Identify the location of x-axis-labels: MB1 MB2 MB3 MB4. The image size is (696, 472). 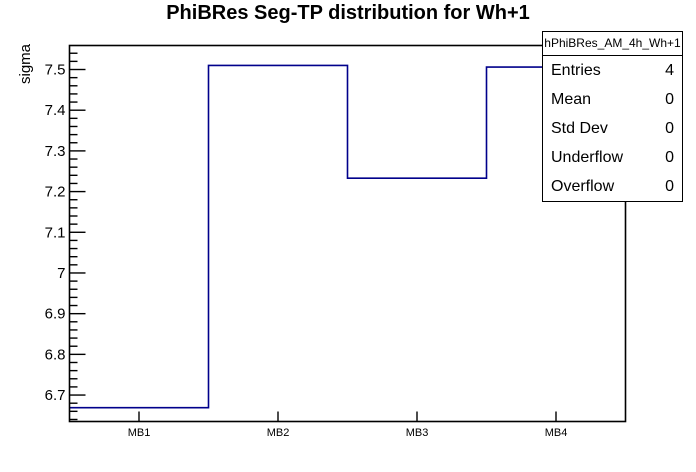
(348, 433).